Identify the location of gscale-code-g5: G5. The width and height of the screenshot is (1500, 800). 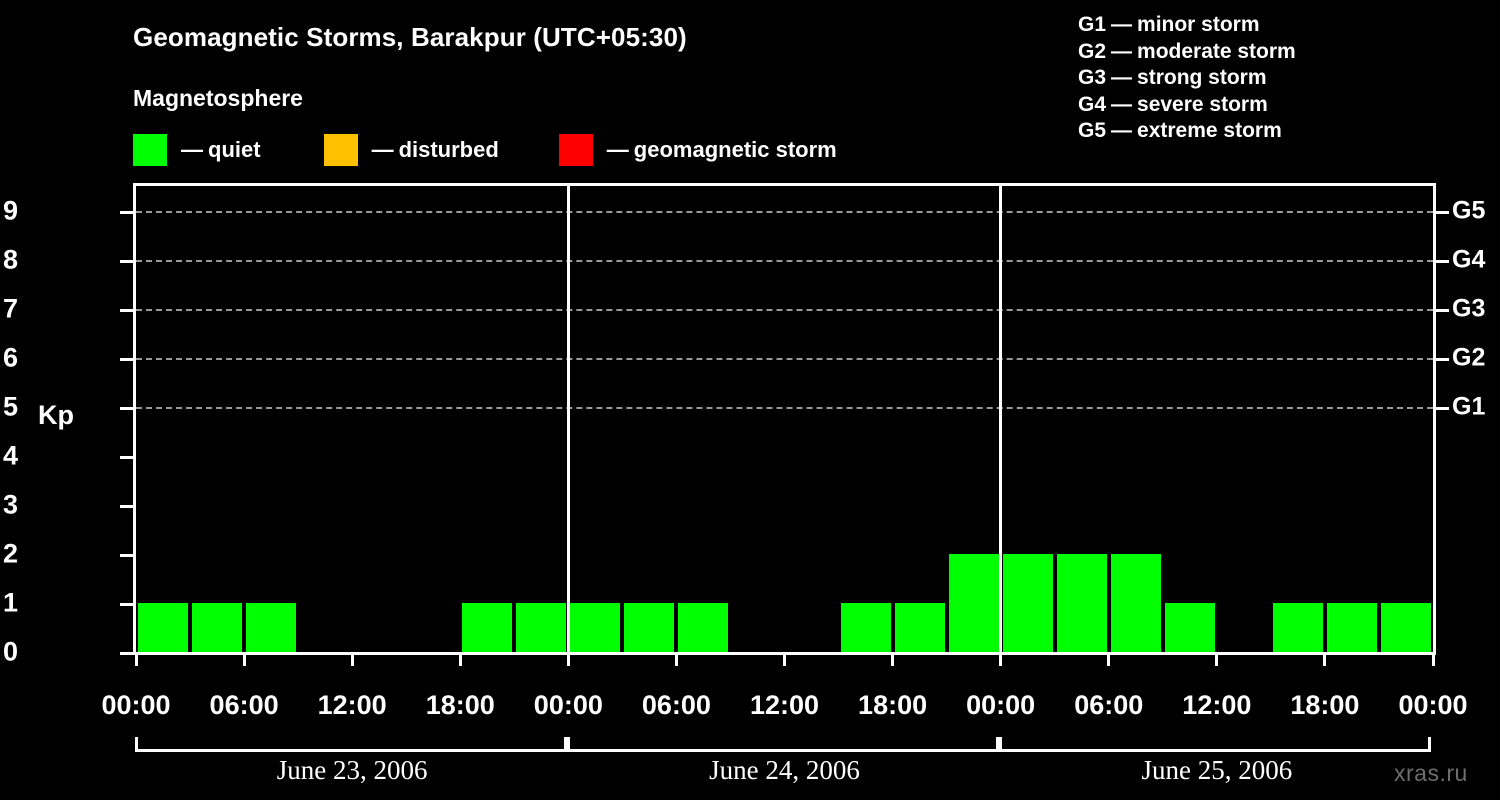
(1092, 130).